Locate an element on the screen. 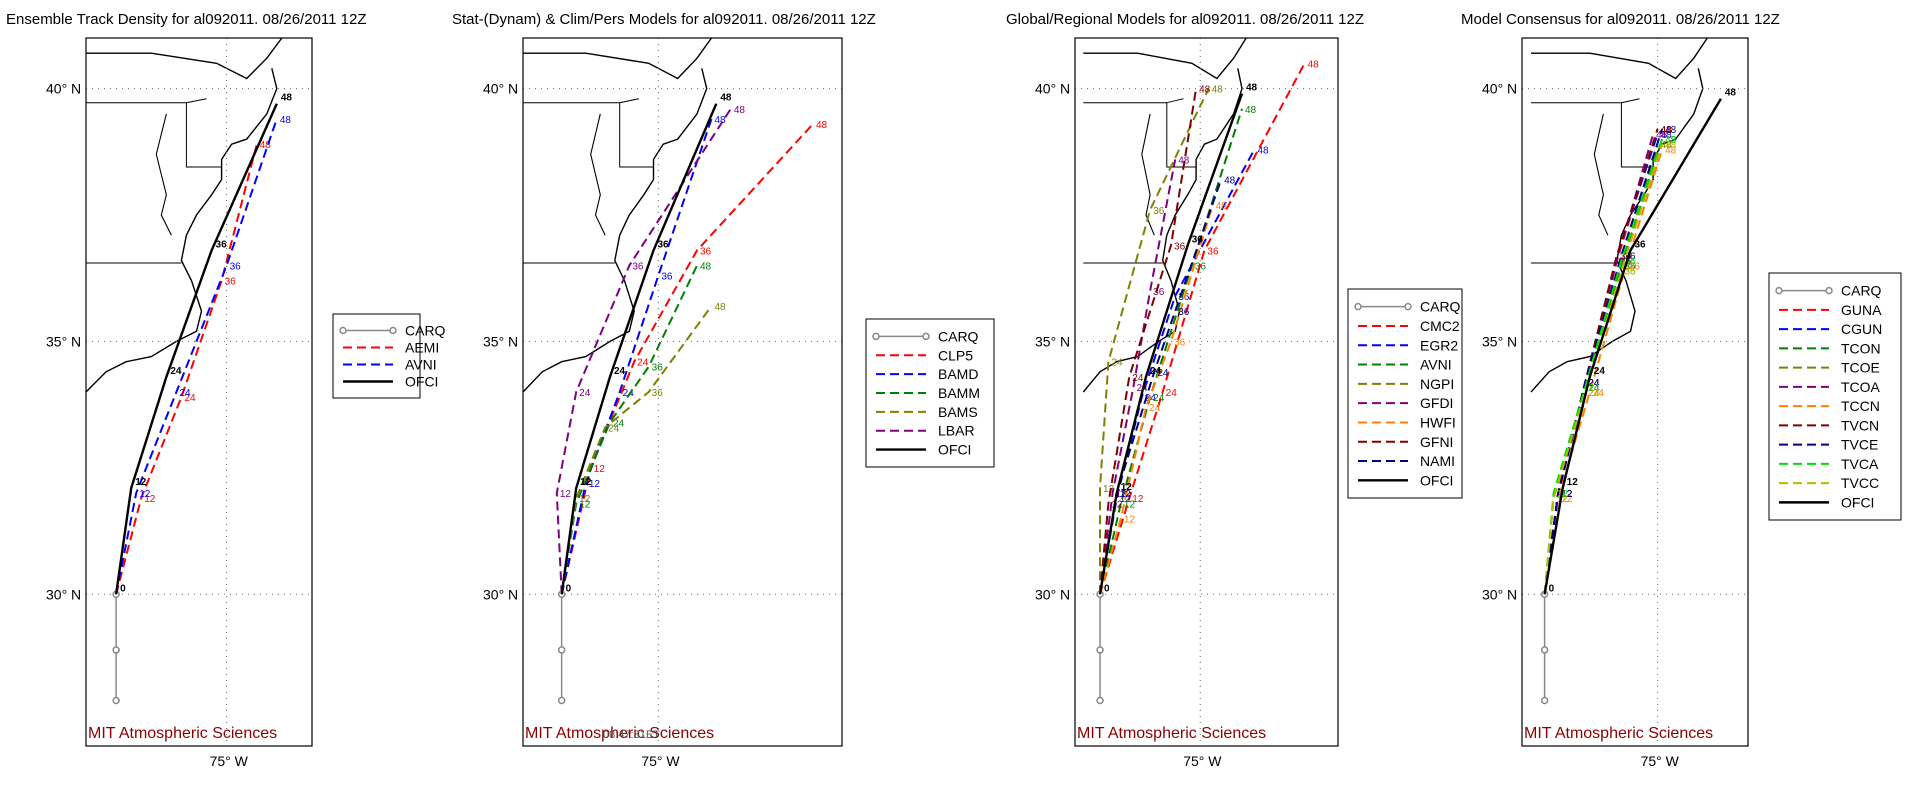  legend-label: GFDI is located at coordinates (1436, 403).